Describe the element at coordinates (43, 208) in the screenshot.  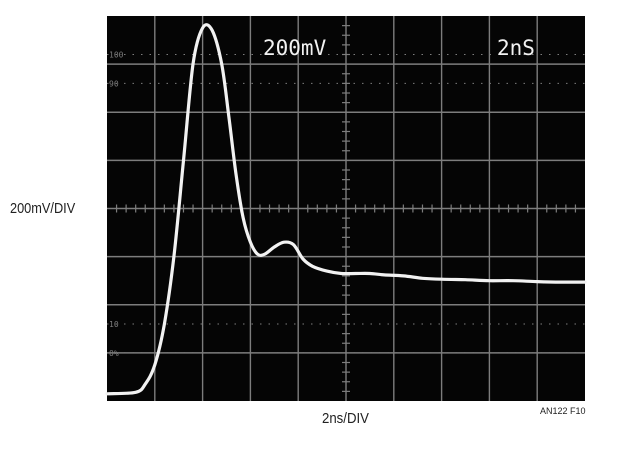
I see `y-axis-label: 200mV/DIV` at that location.